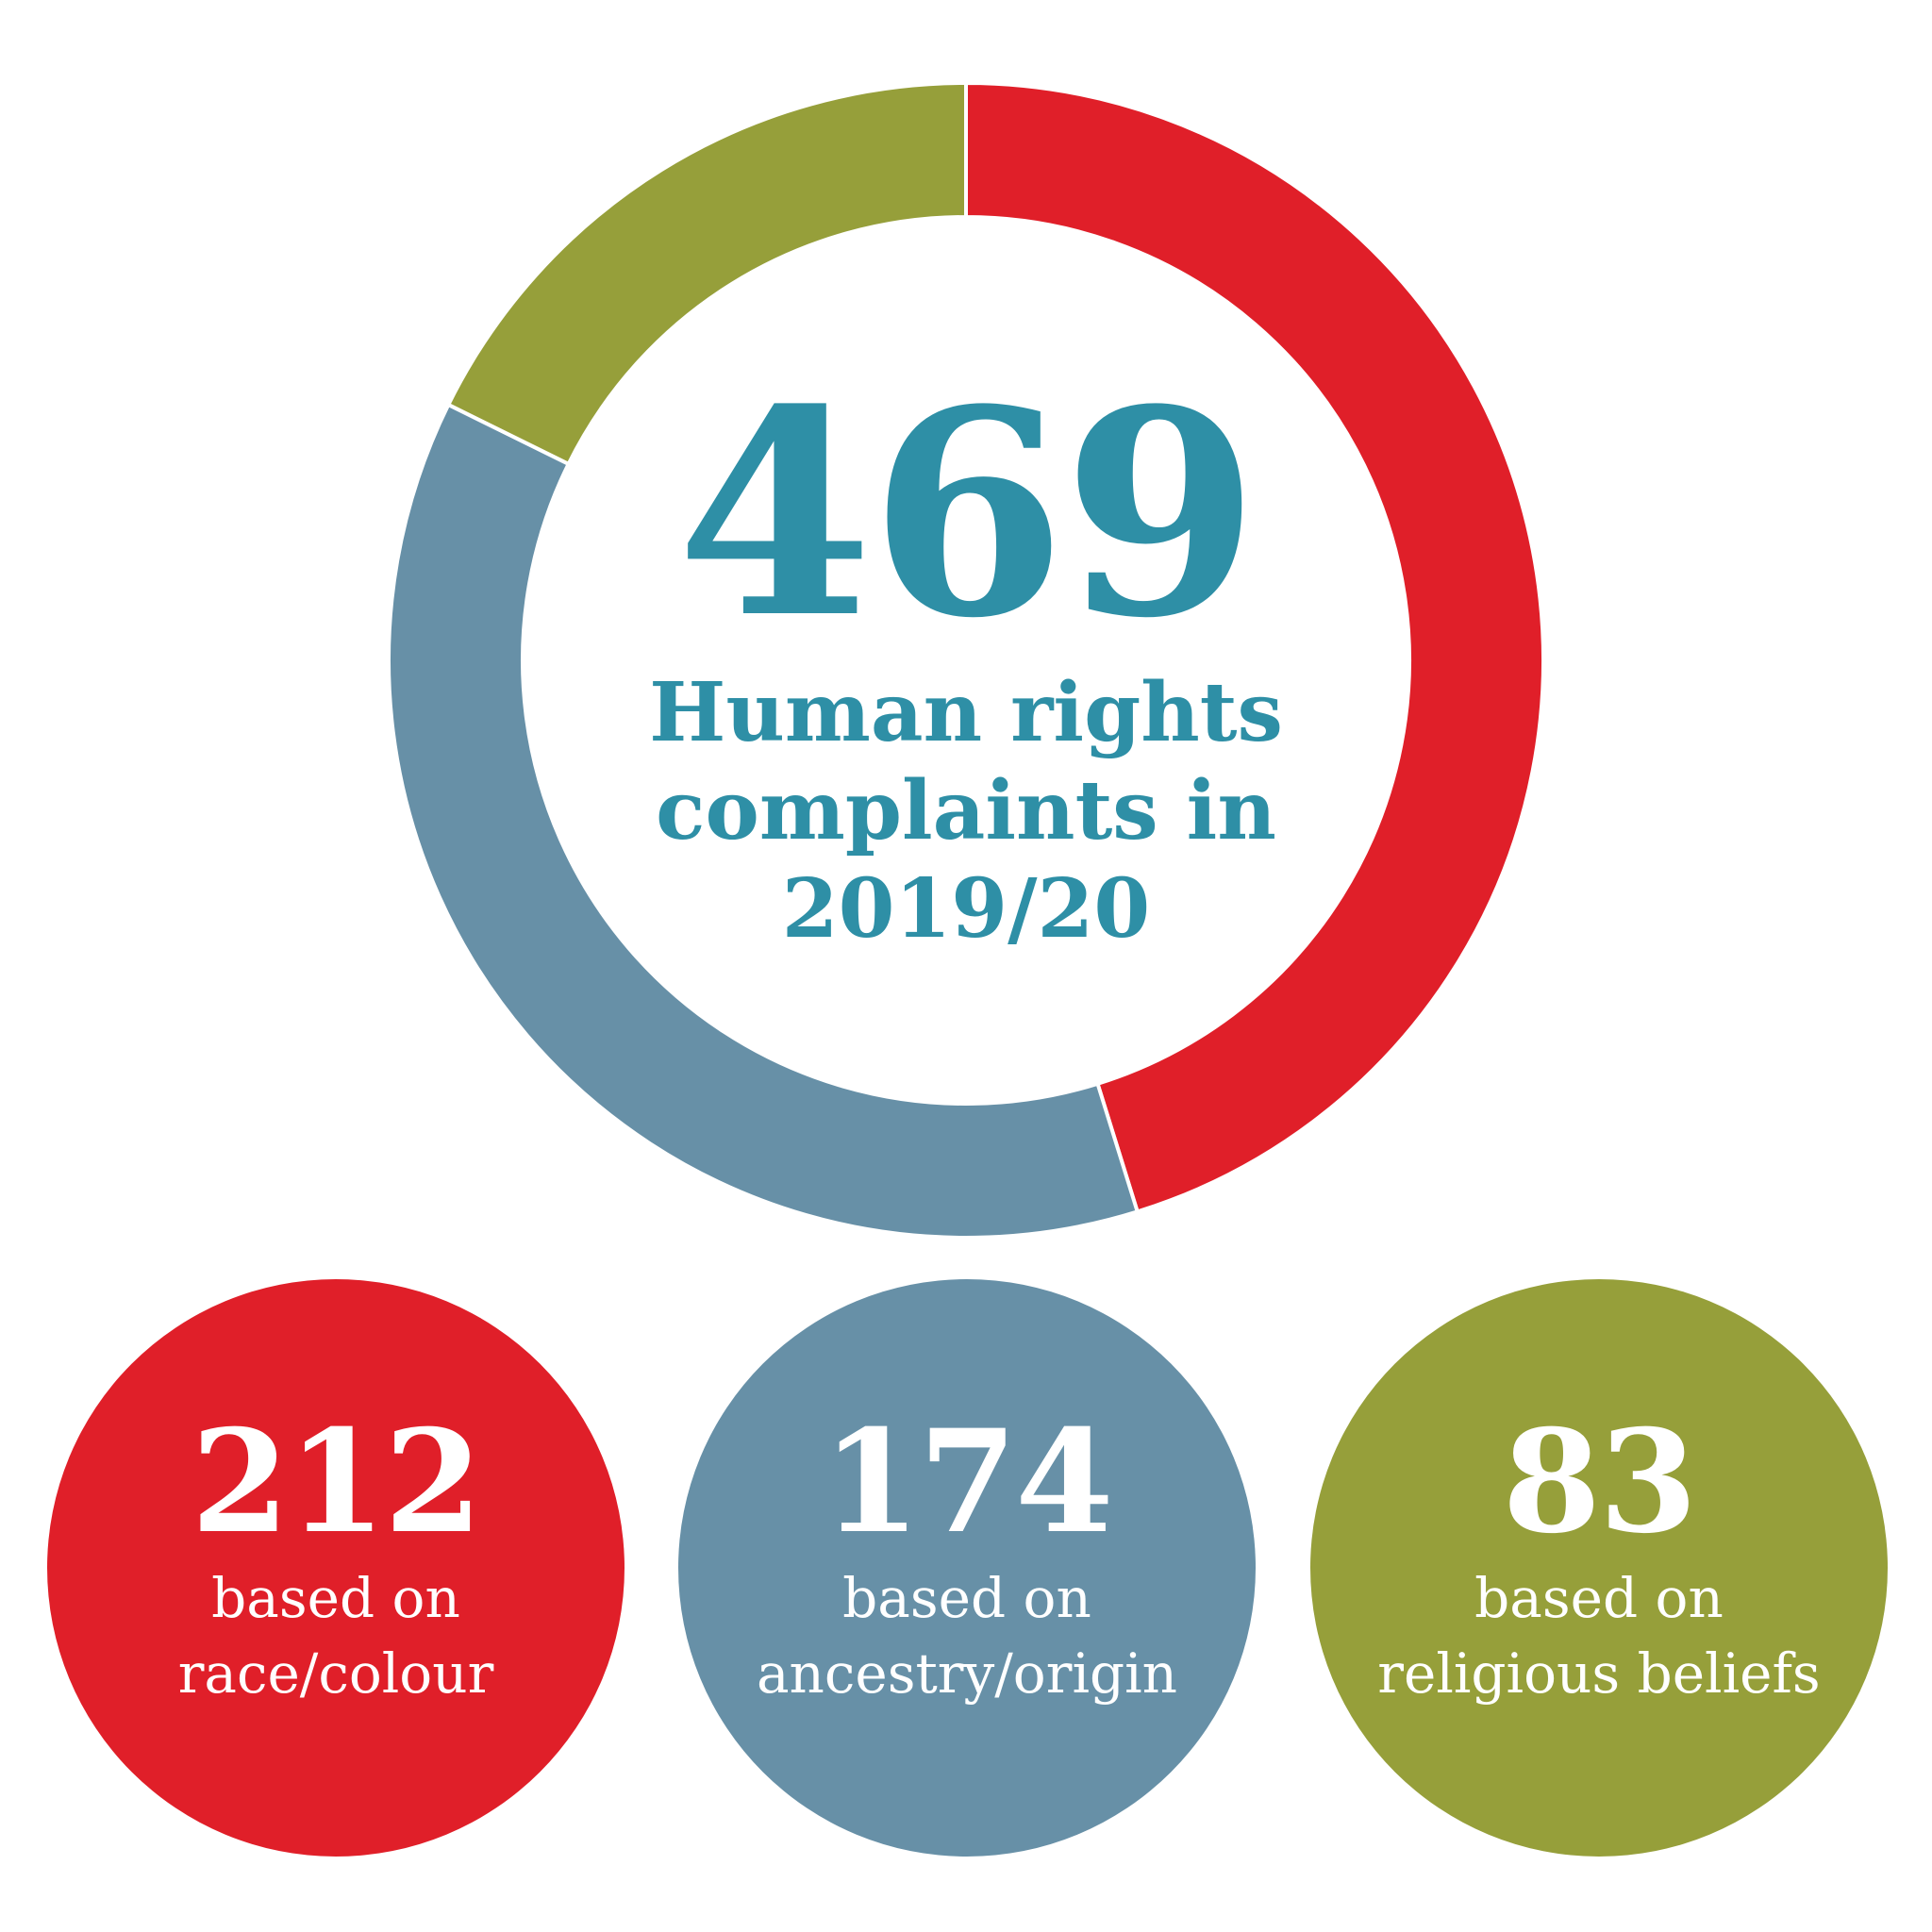 The image size is (1932, 1932). Describe the element at coordinates (967, 1674) in the screenshot. I see `stat-label-ancestry-line2: ancestry/origin` at that location.